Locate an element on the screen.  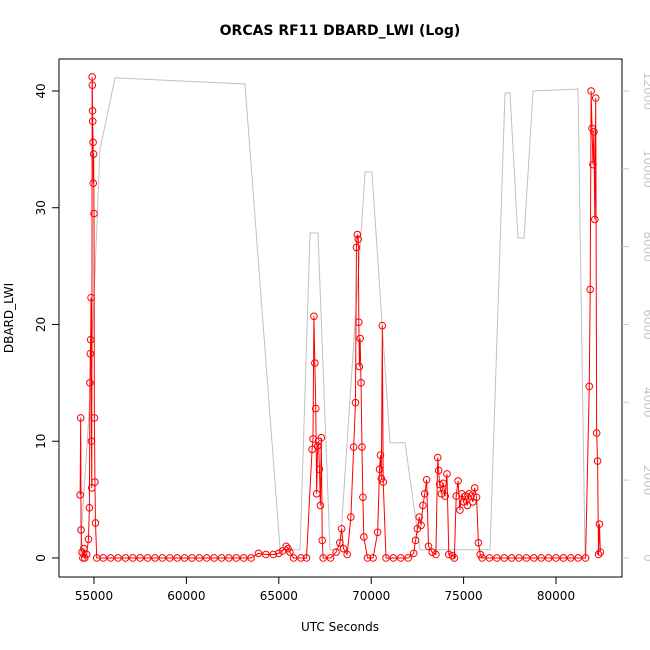
x-tick-label: 65000 is located at coordinates (279, 596).